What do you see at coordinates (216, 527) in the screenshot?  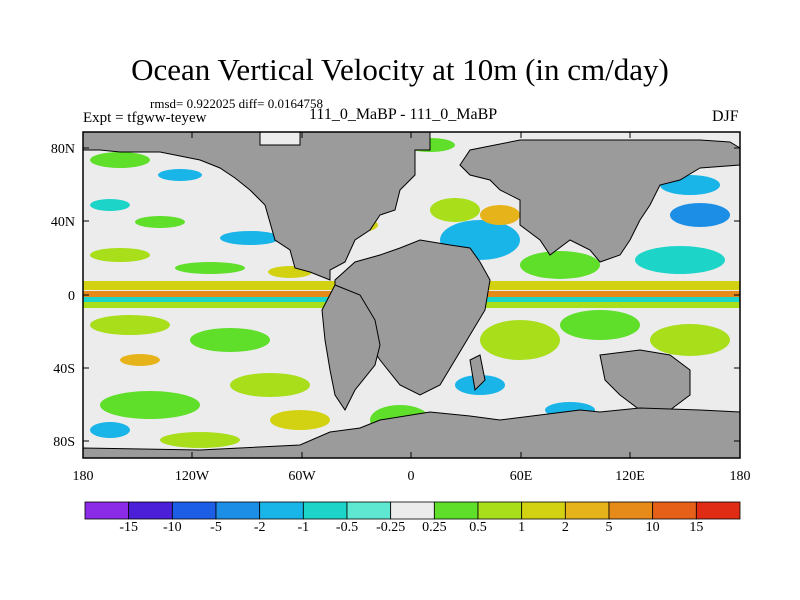 I see `colorbar-label: -5` at bounding box center [216, 527].